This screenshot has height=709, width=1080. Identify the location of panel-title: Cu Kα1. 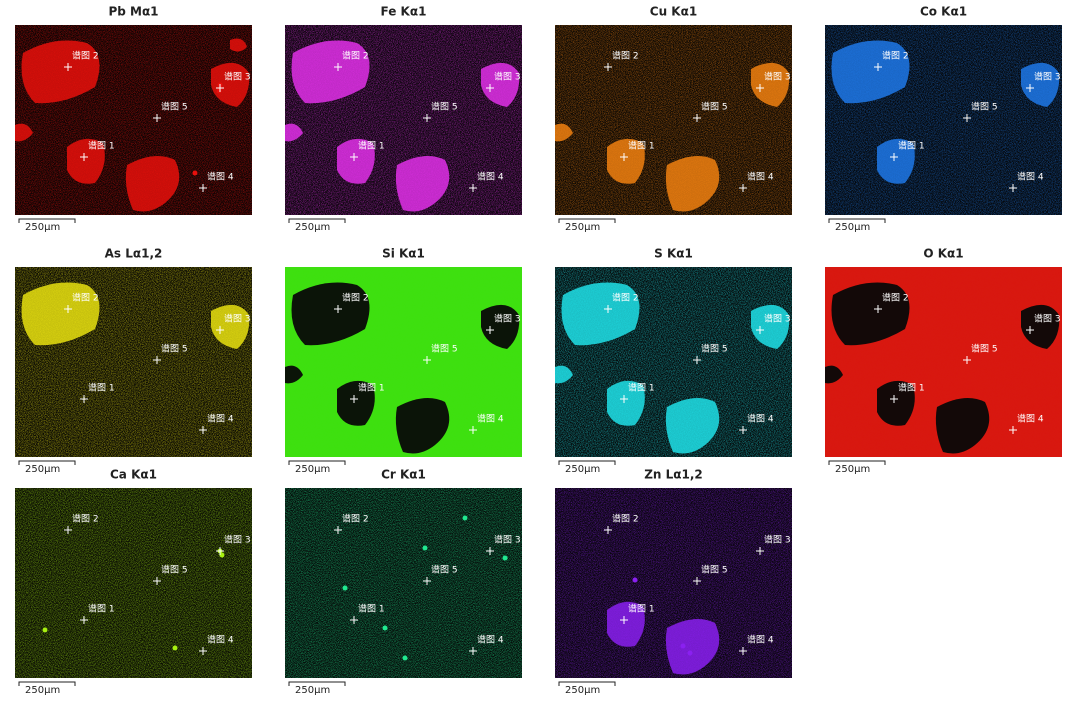
(673, 12).